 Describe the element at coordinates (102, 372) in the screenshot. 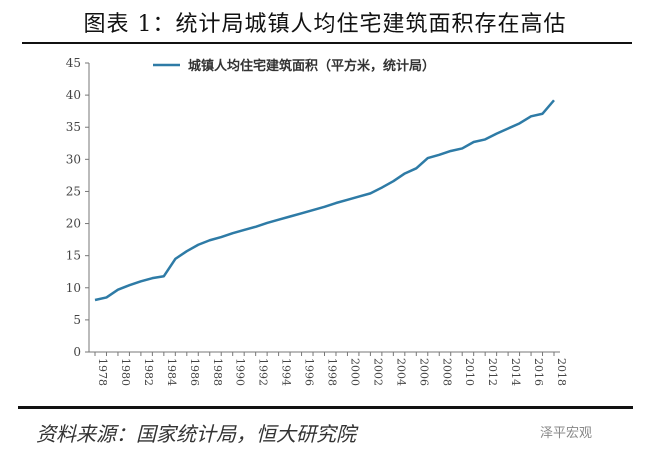

I see `x-tick-label: 1978` at that location.